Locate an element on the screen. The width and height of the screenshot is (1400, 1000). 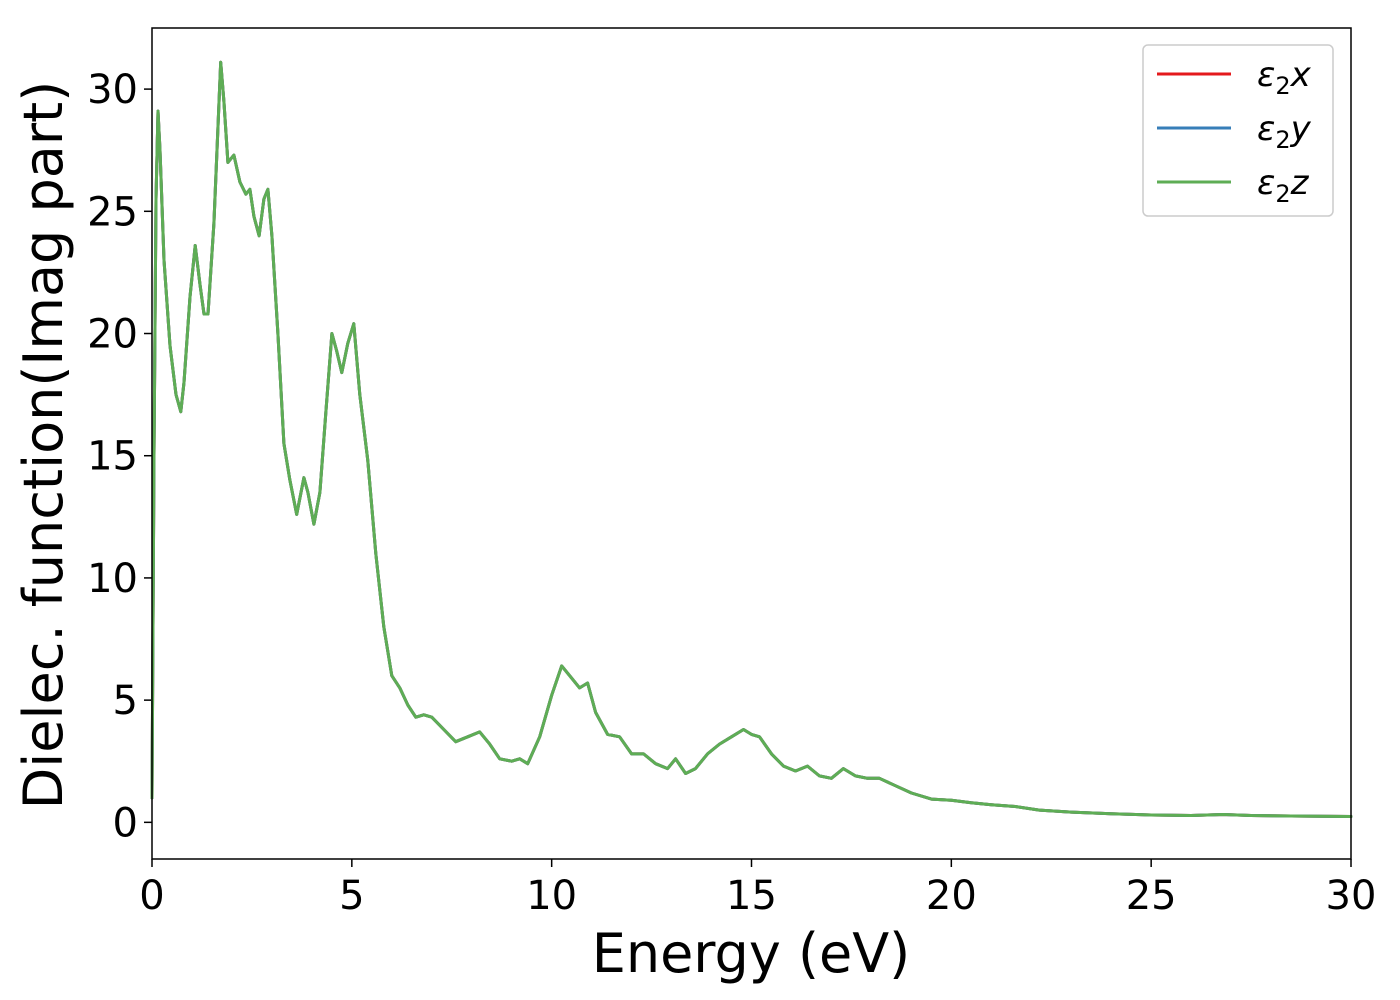
legend-label-z: ε2z is located at coordinates (1283, 185).